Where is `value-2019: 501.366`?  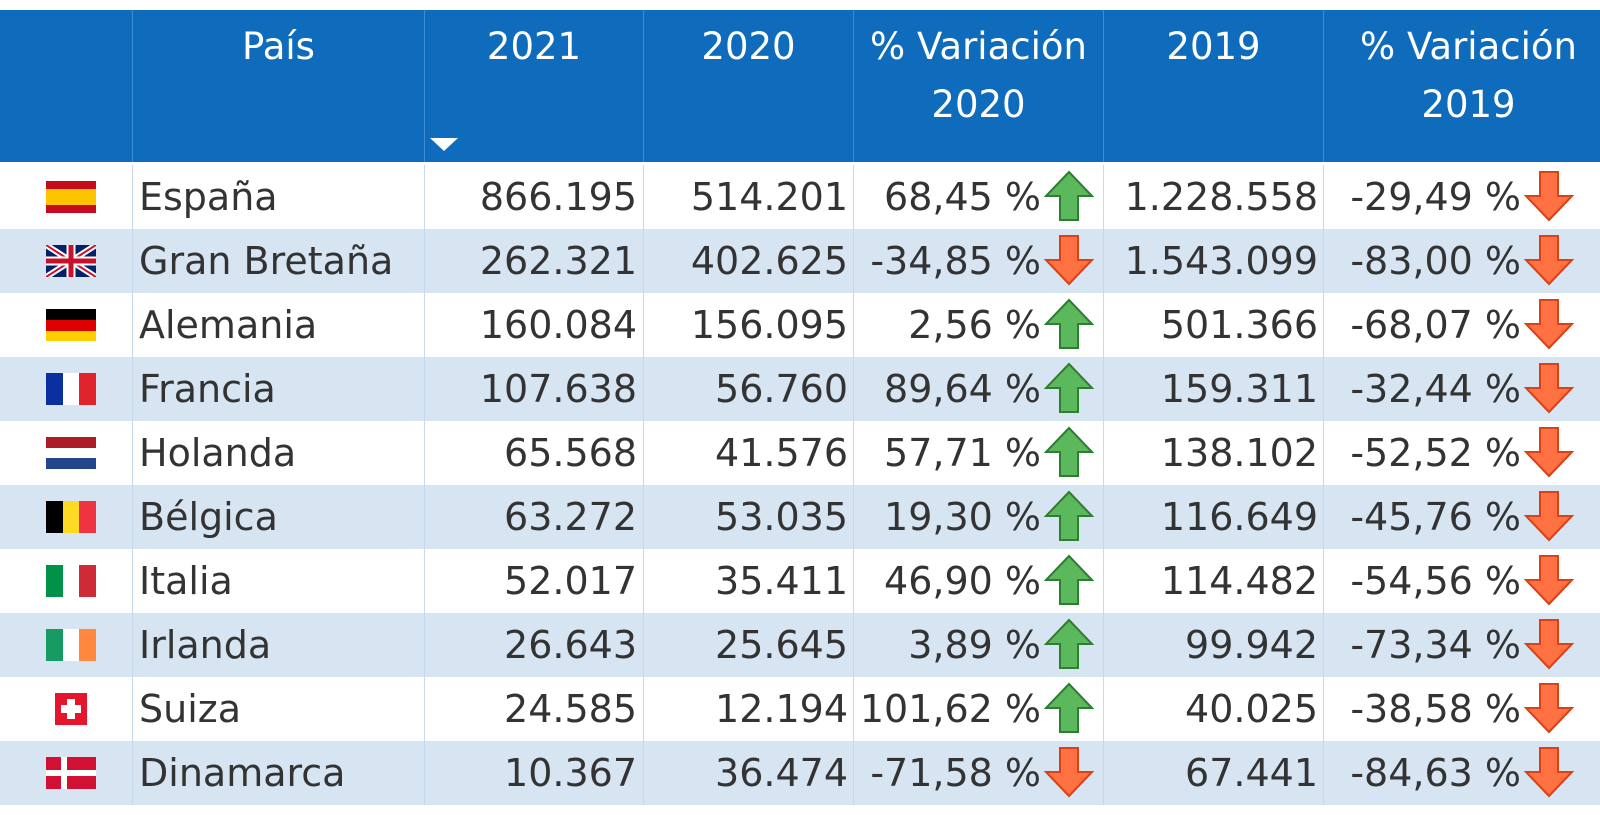
value-2019: 501.366 is located at coordinates (1213, 325).